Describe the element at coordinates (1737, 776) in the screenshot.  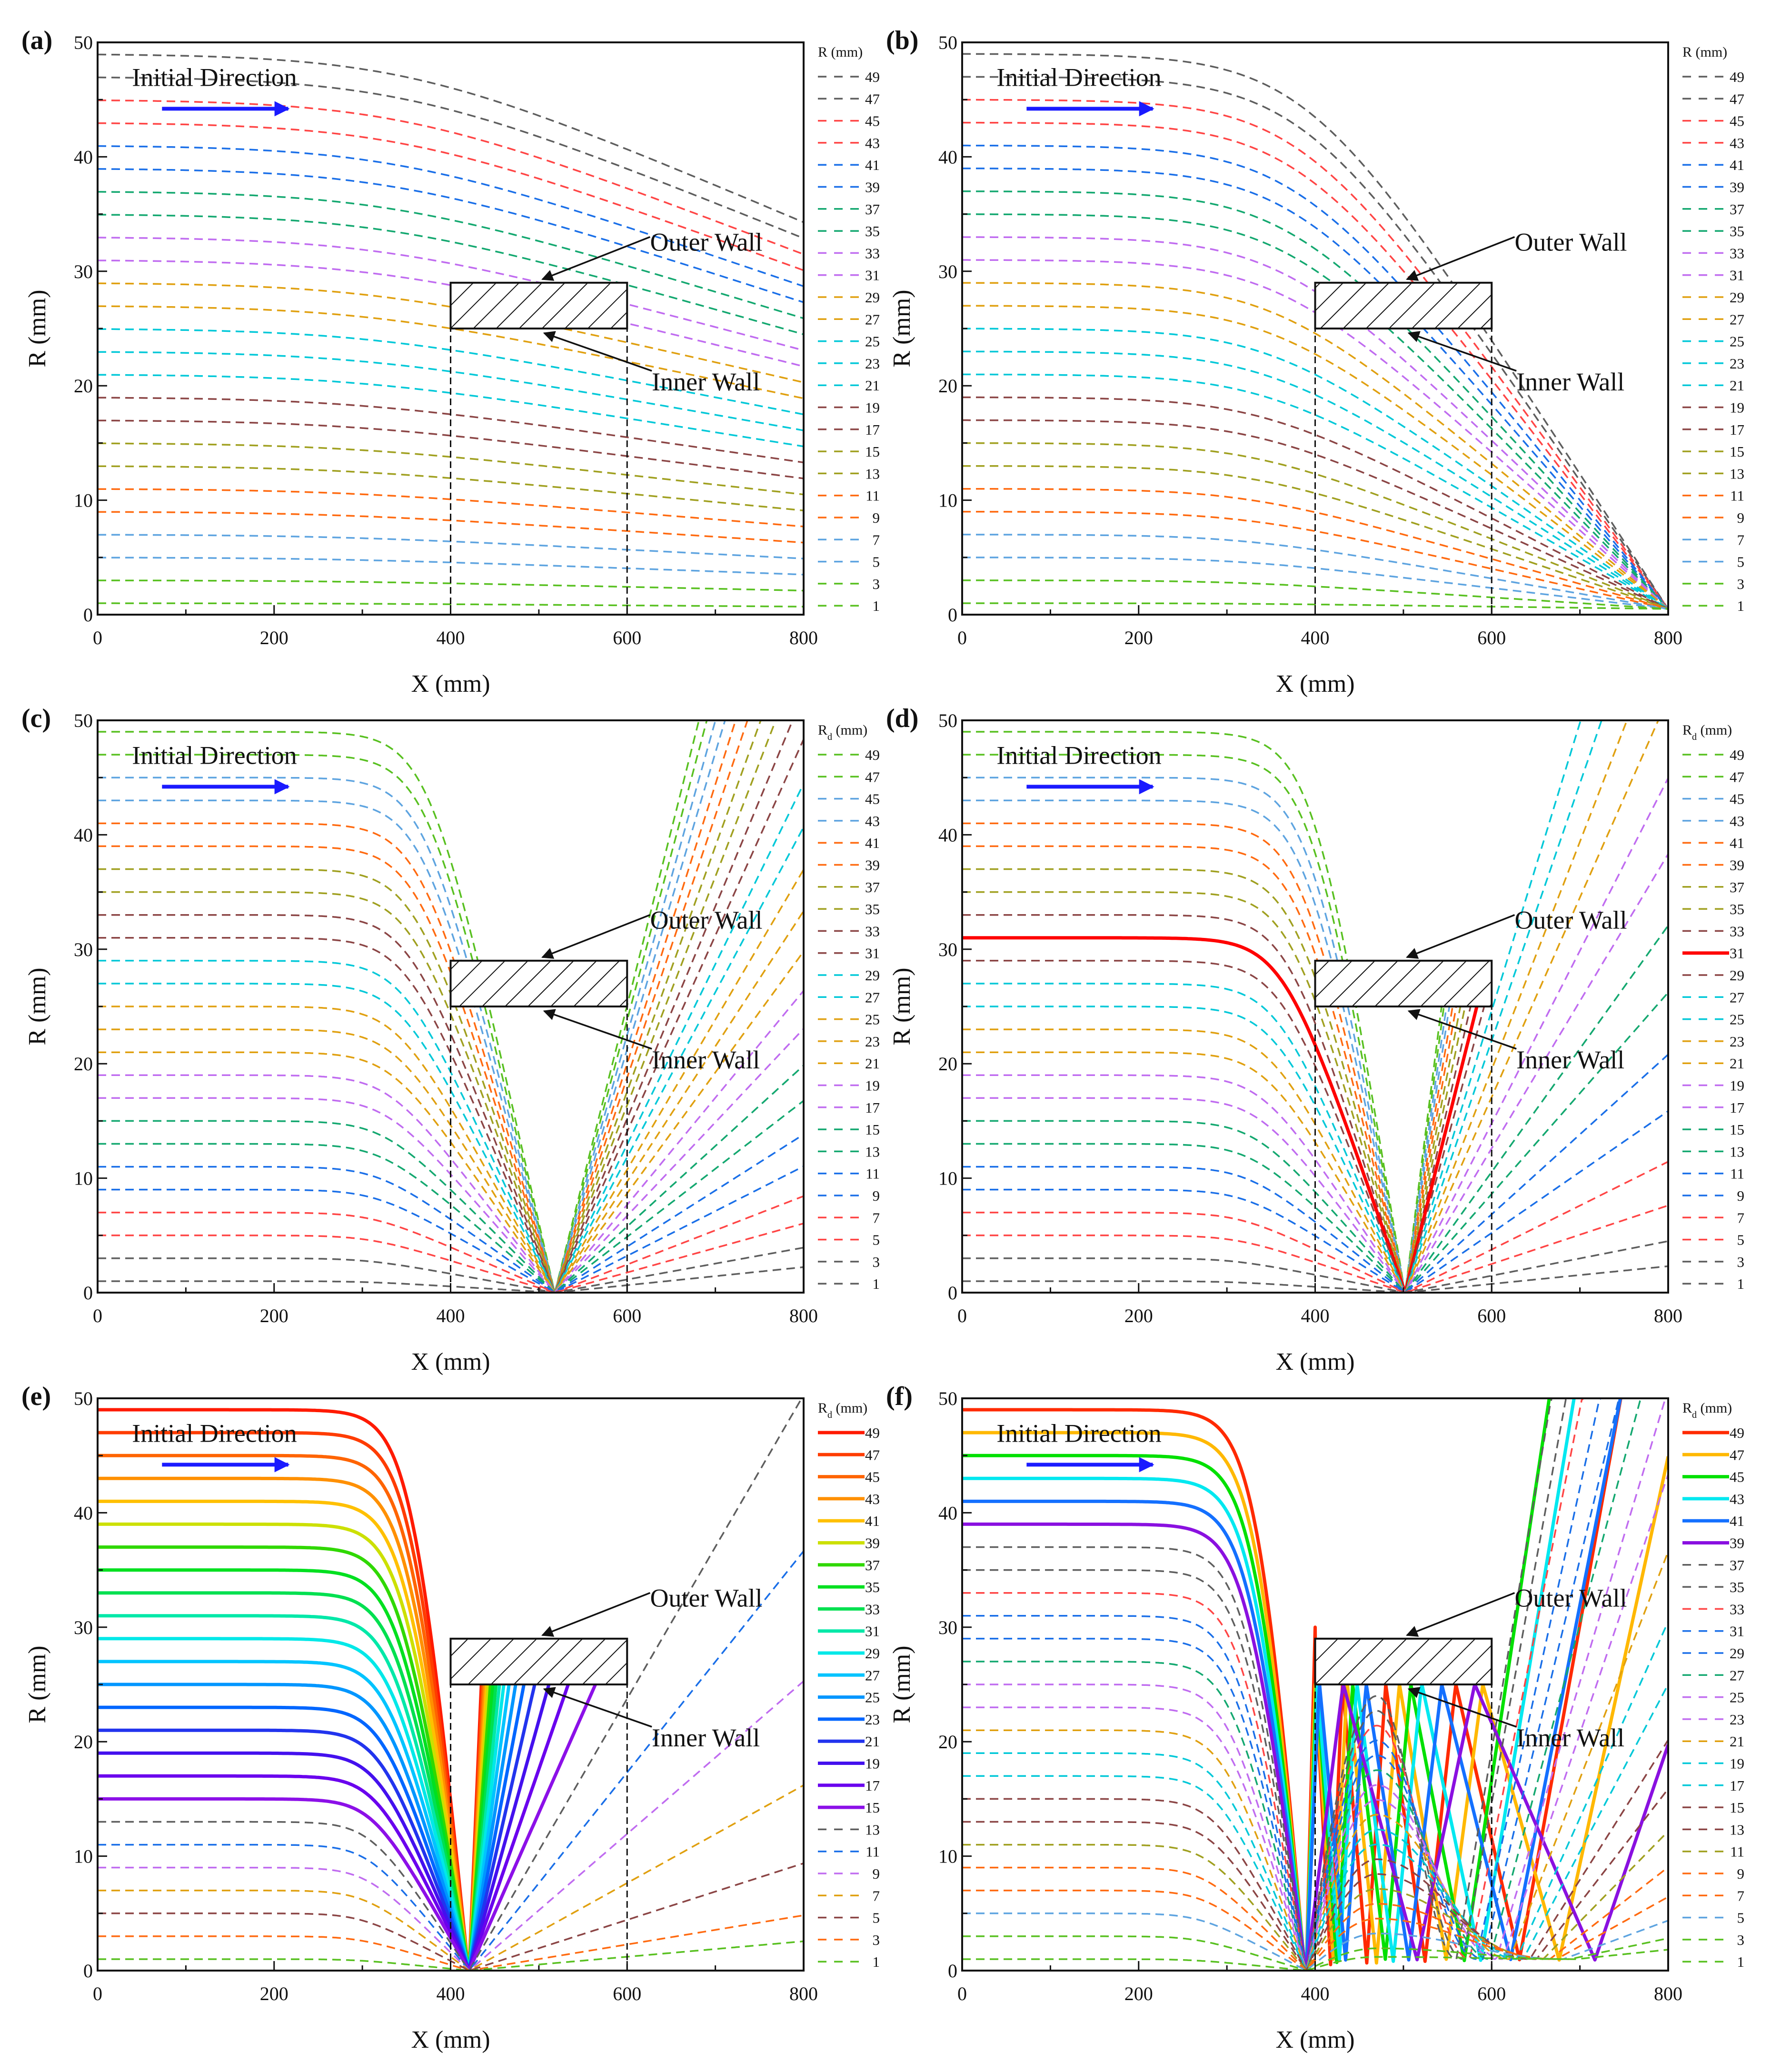
I see `legend-label-R47: 47` at that location.